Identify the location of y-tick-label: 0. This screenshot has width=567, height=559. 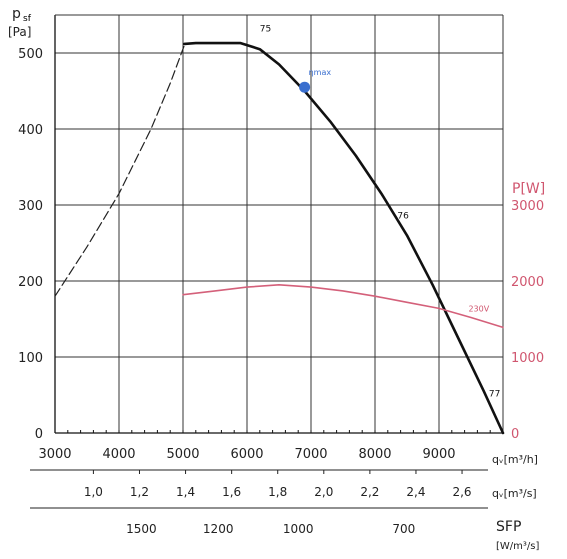
(39, 434).